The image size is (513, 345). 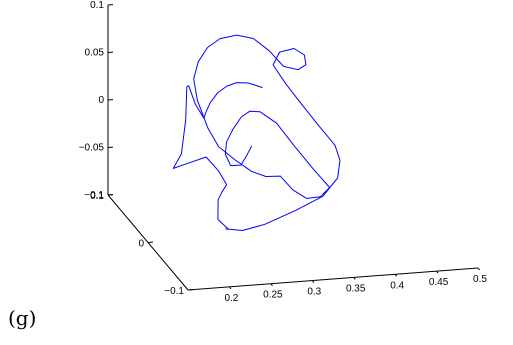 I want to click on panel-label: (g), so click(x=22, y=318).